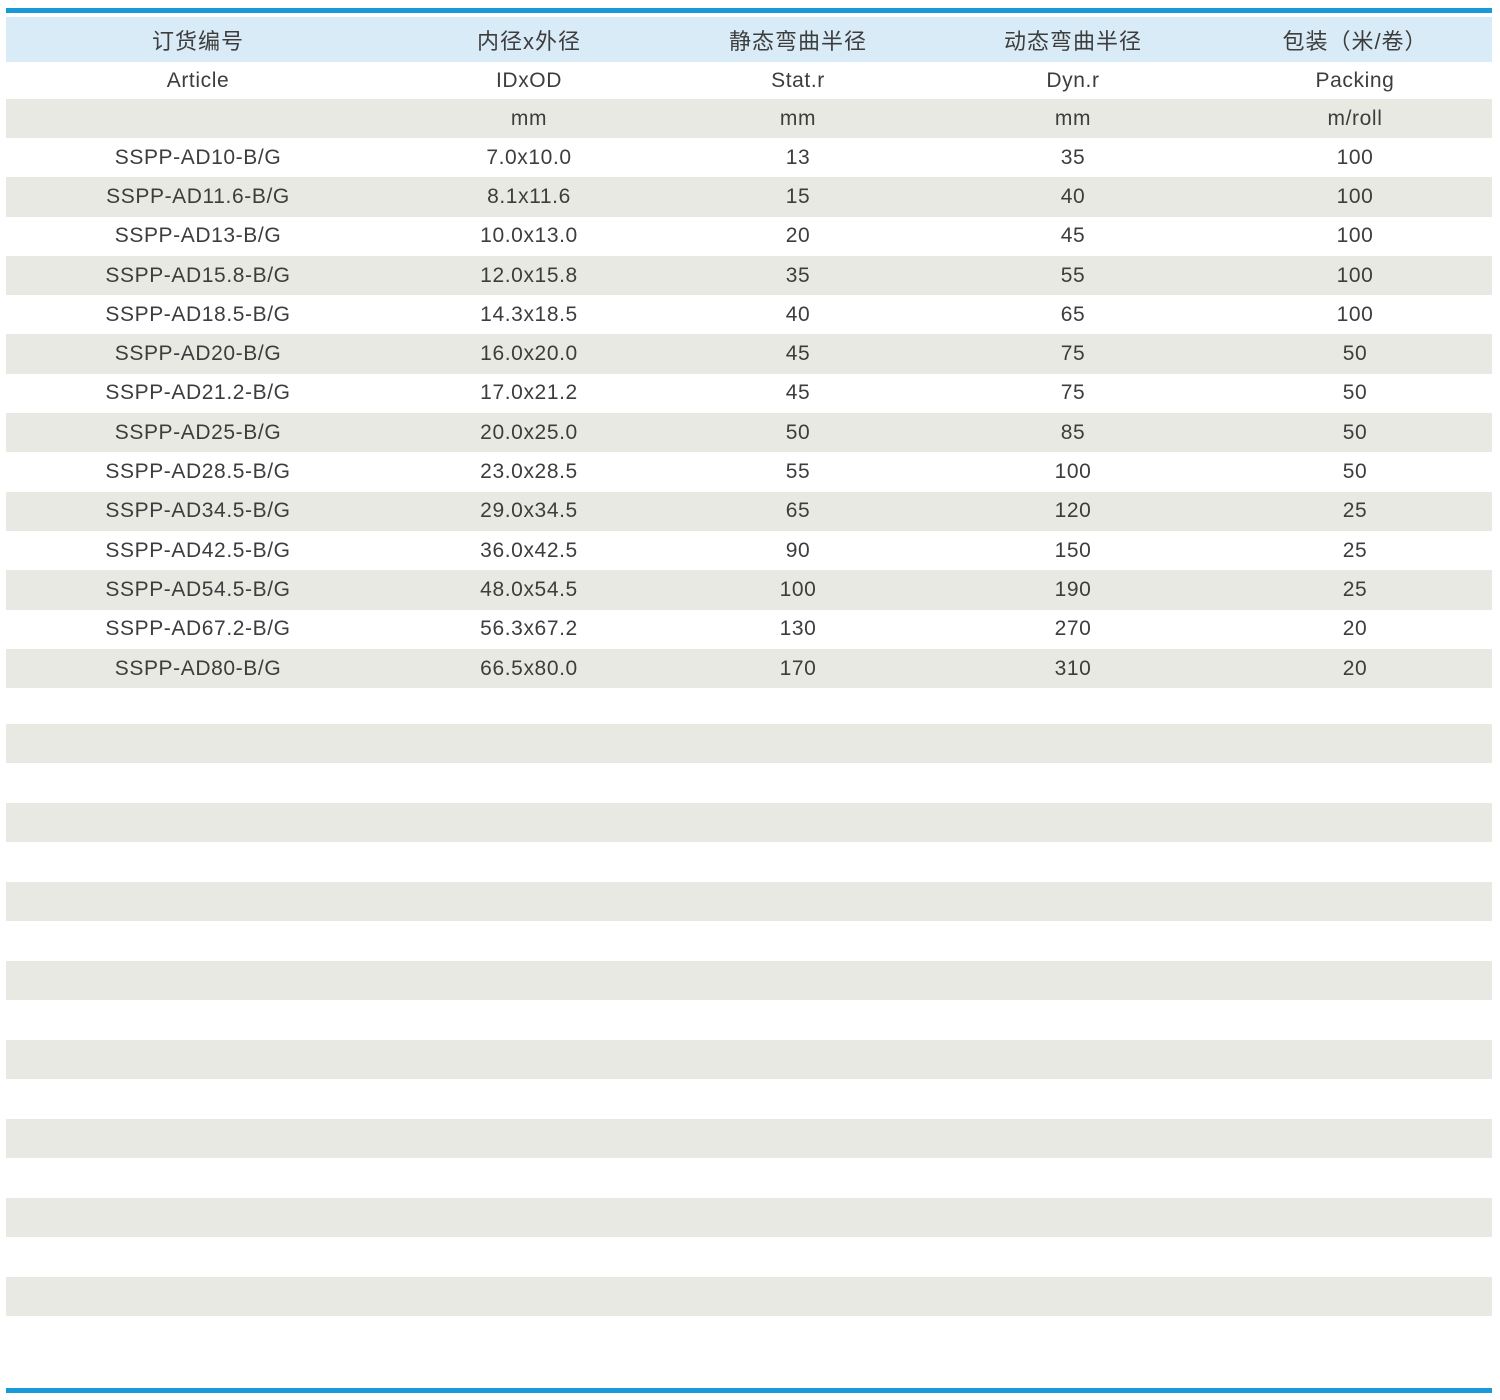  What do you see at coordinates (798, 80) in the screenshot?
I see `col-header-statr-en: Stat.r` at bounding box center [798, 80].